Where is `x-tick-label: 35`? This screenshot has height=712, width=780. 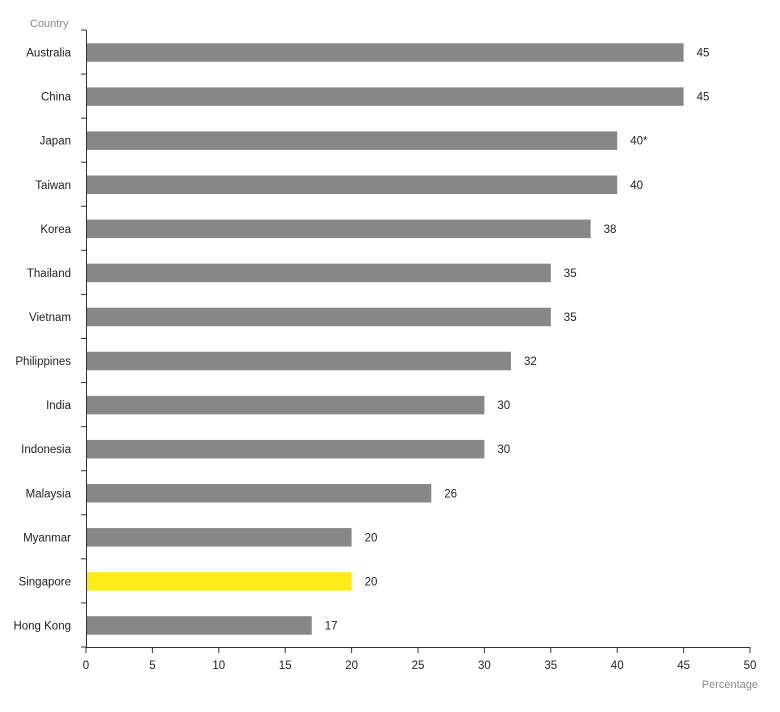
x-tick-label: 35 is located at coordinates (550, 666).